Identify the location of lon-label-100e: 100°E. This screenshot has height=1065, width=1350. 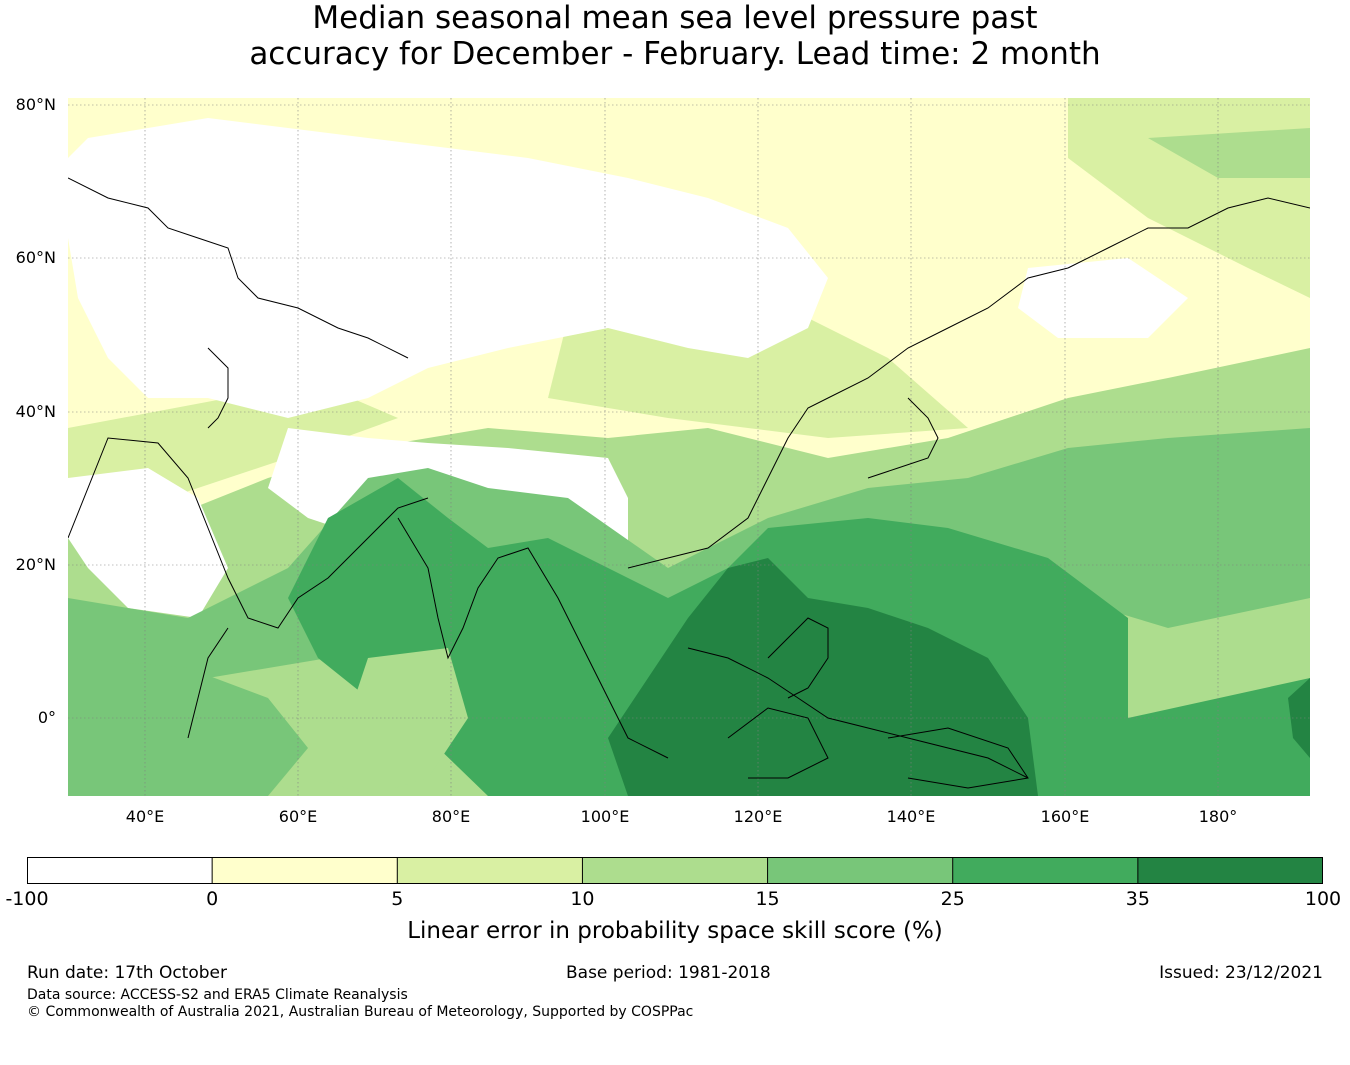
(605, 816).